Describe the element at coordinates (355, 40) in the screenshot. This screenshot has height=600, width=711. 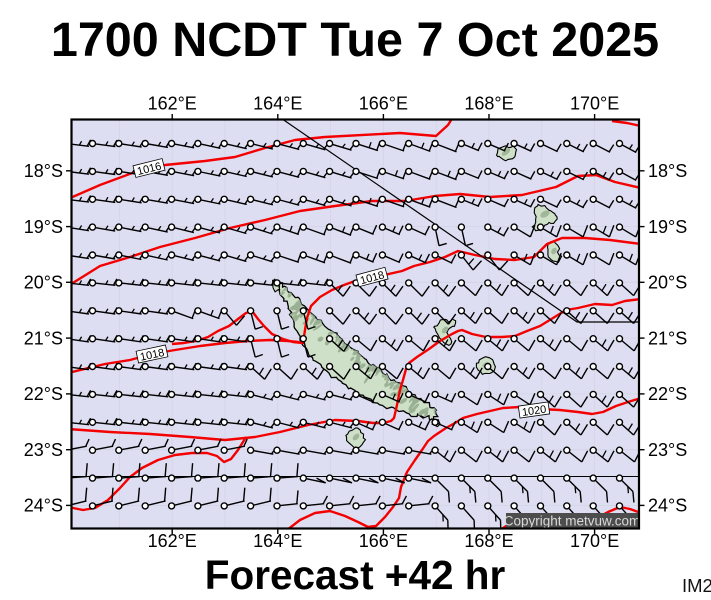
I see `svg-text: 1700 NCDT Tue 7 Oct 2025` at that location.